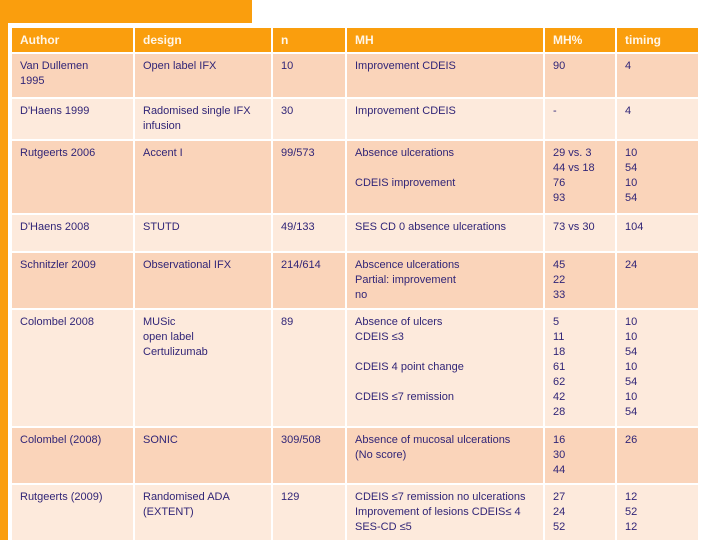  I want to click on cell-timing: 24, so click(657, 280).